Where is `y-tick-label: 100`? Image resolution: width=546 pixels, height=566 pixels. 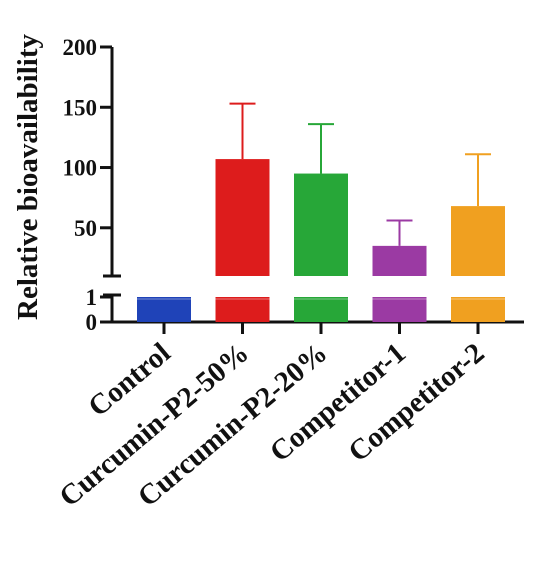
y-tick-label: 100 is located at coordinates (80, 168).